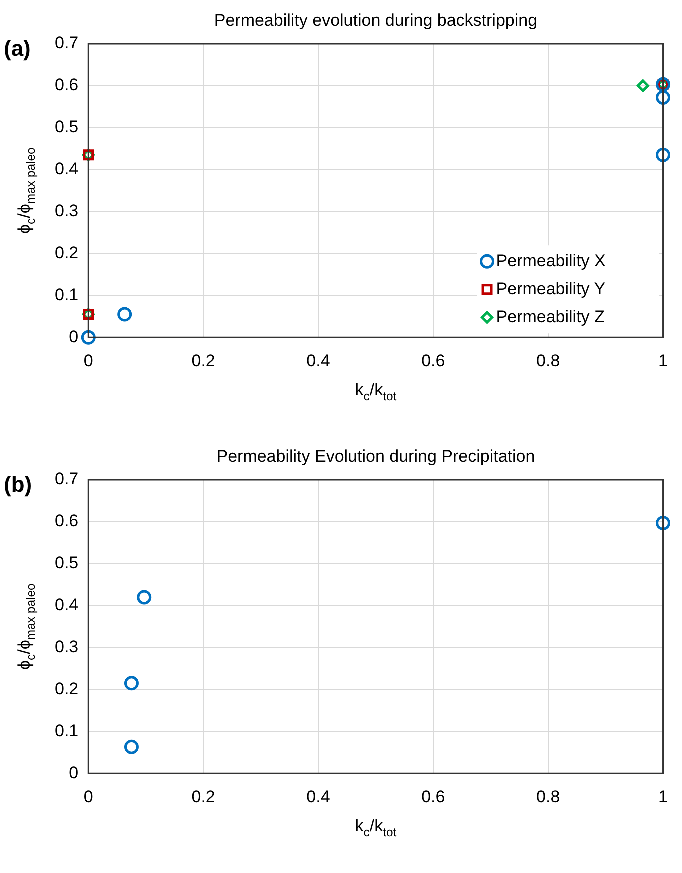 This screenshot has height=873, width=682. I want to click on legend-label: Permeability Y, so click(551, 288).